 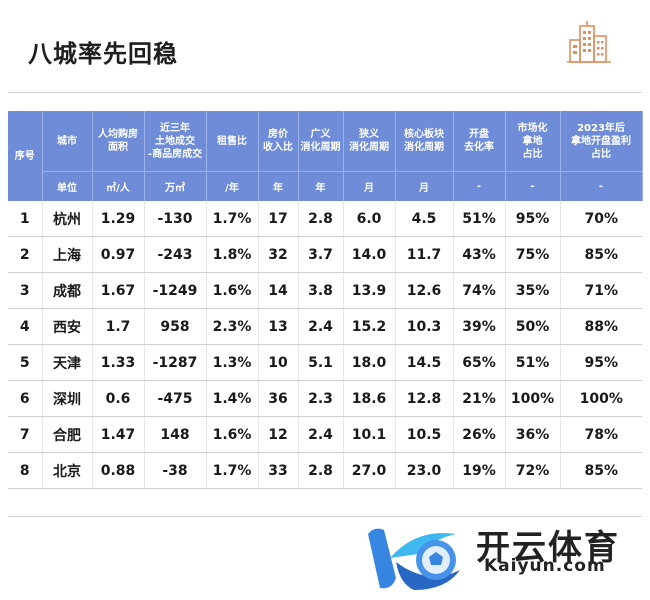 I want to click on price-income-ratio-cell: 33, so click(x=278, y=470).